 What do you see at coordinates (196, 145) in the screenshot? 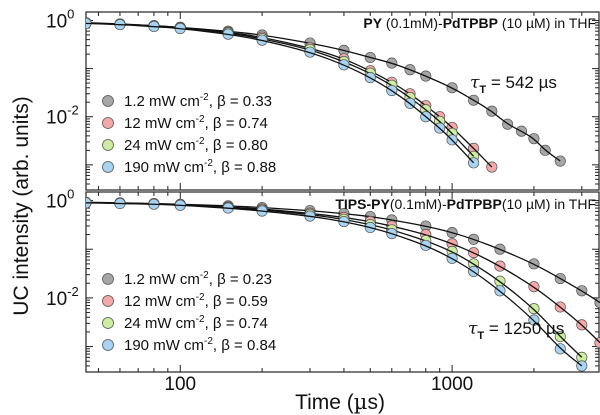
I see `legend-label: 24 mW cm-2, β = 0.80` at bounding box center [196, 145].